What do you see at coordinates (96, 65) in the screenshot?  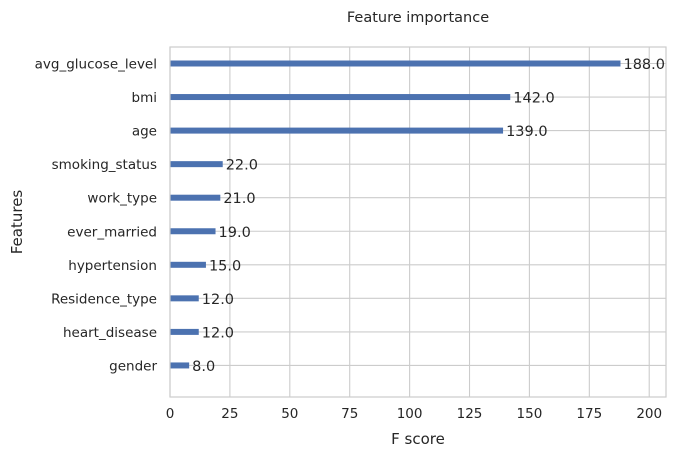 I see `y-tick-label-avg_glucose_level: avg_glucose_level` at bounding box center [96, 65].